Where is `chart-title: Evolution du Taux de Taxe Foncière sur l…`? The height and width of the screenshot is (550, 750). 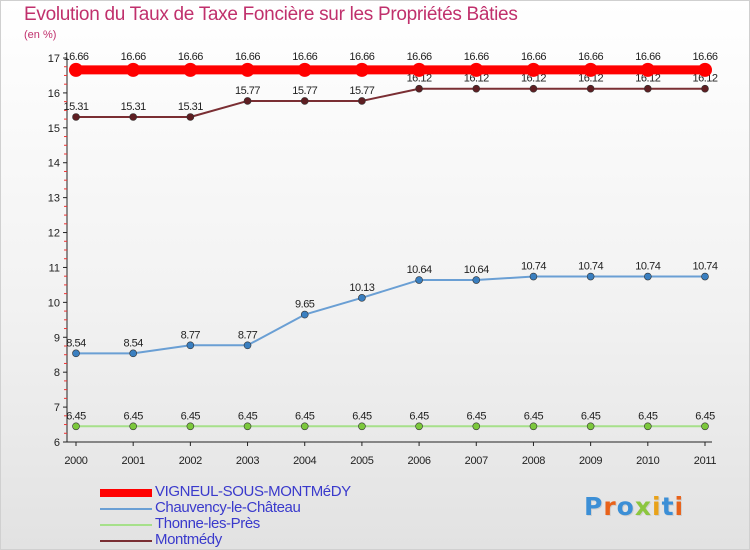 chart-title: Evolution du Taux de Taxe Foncière sur l… is located at coordinates (271, 14).